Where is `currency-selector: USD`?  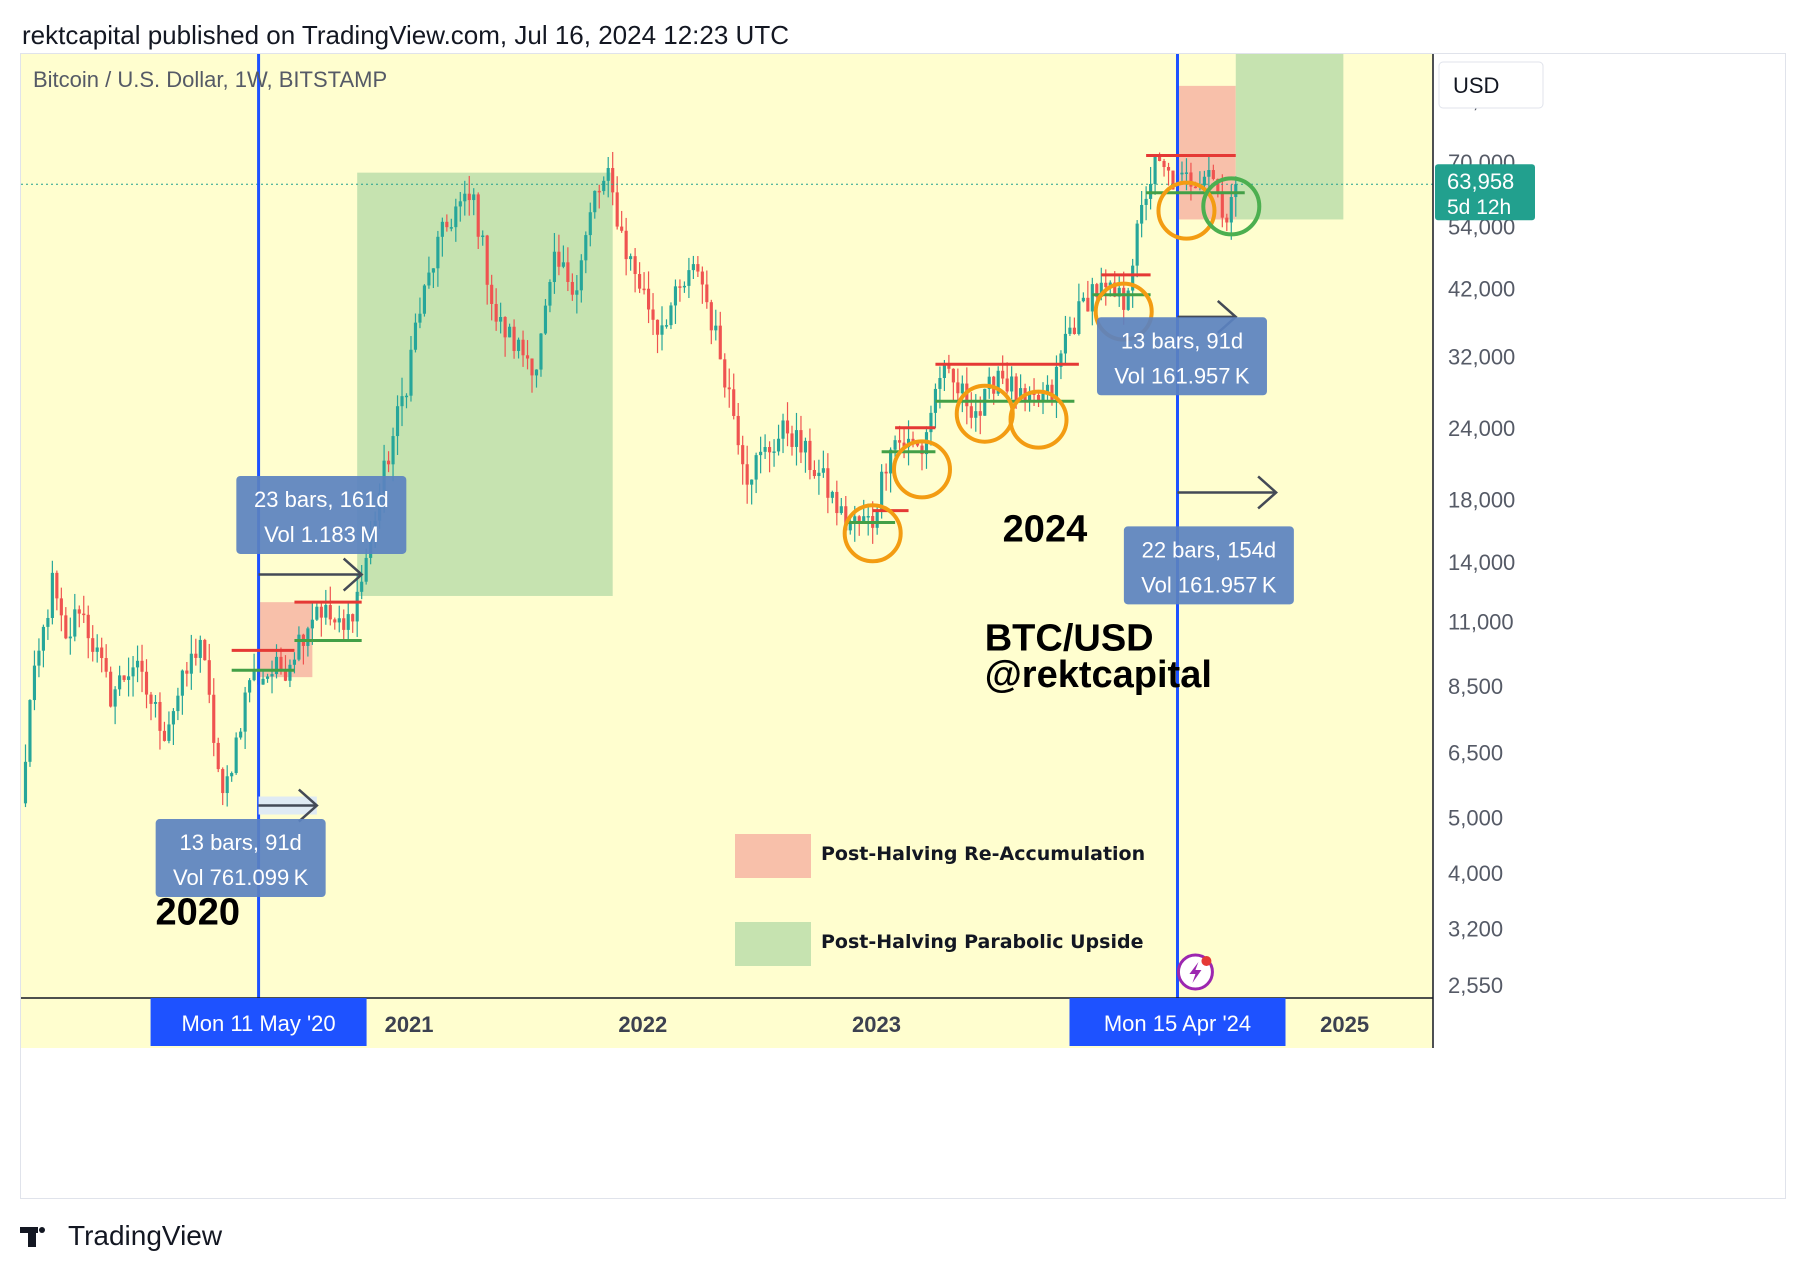 currency-selector: USD is located at coordinates (1491, 85).